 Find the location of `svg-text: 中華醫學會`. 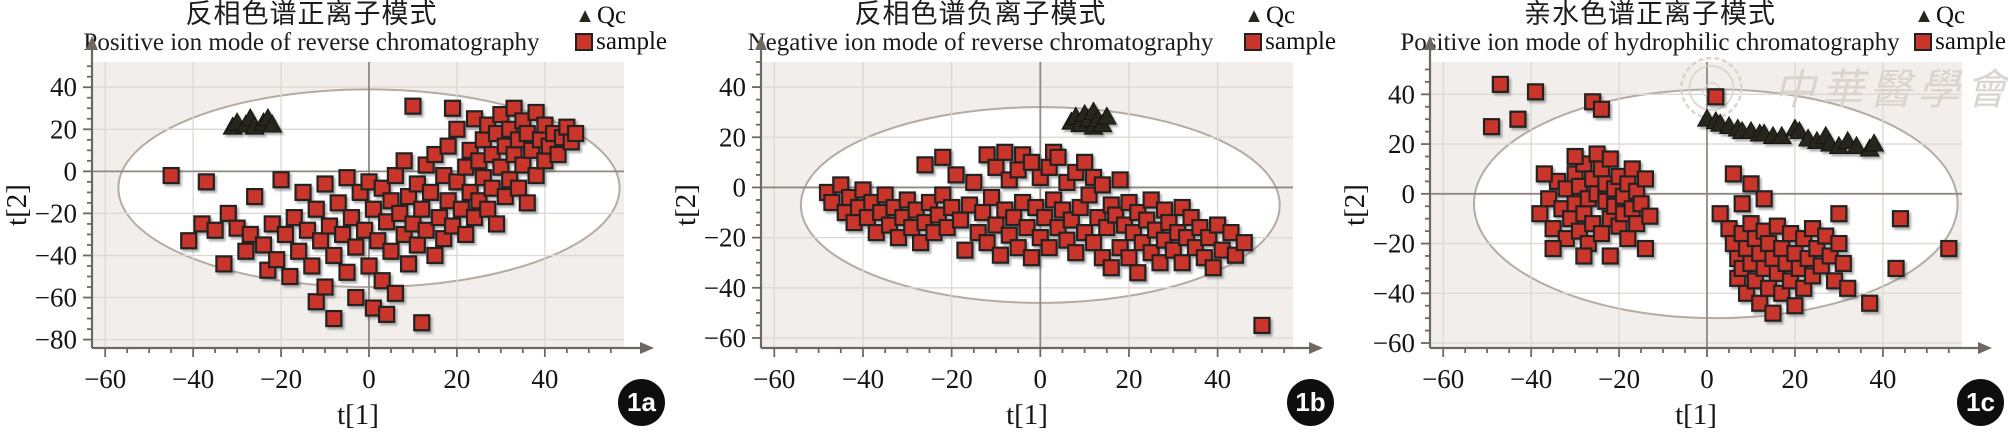

svg-text: 中華醫學會 is located at coordinates (1890, 91).